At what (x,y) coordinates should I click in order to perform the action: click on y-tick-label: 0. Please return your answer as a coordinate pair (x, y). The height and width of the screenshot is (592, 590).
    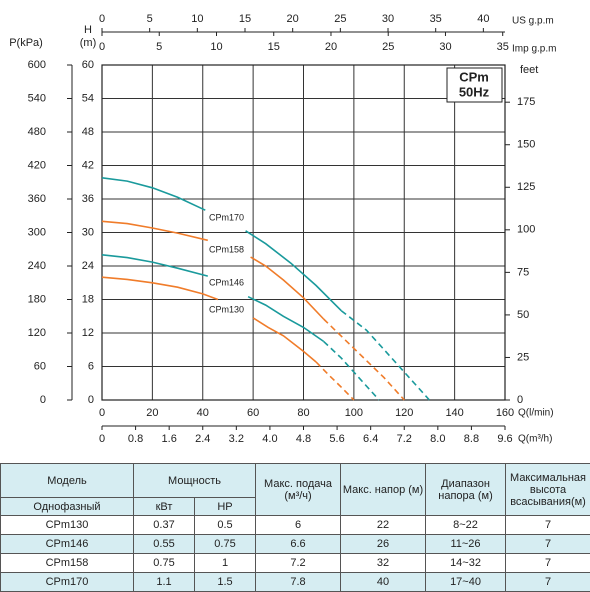
    Looking at the image, I should click on (91, 400).